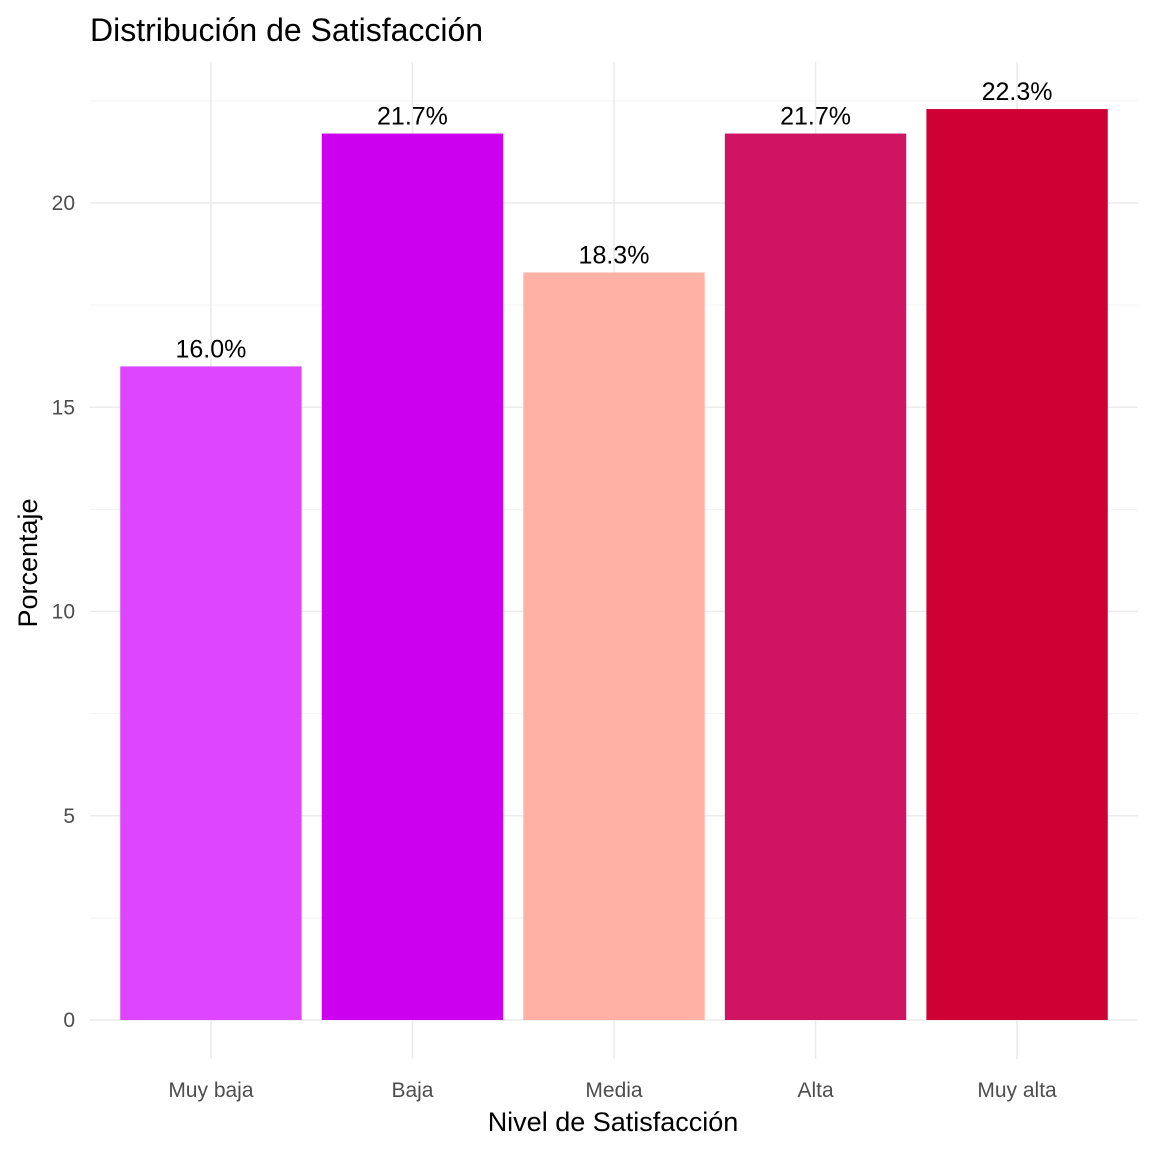  What do you see at coordinates (69, 1020) in the screenshot?
I see `y-tick-label: 0` at bounding box center [69, 1020].